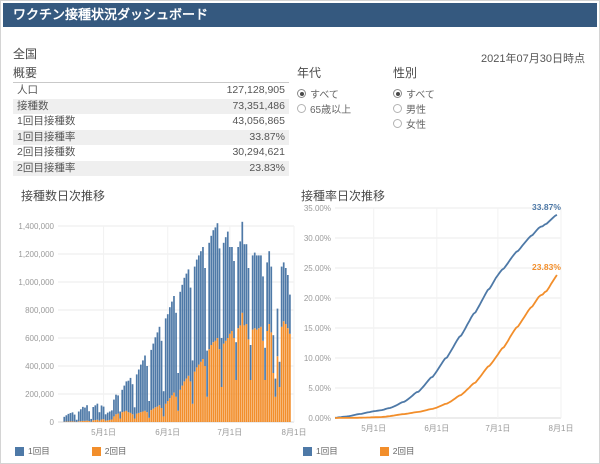  What do you see at coordinates (324, 108) in the screenshot?
I see `radio-option-age-1: 65歳以上` at bounding box center [324, 108].